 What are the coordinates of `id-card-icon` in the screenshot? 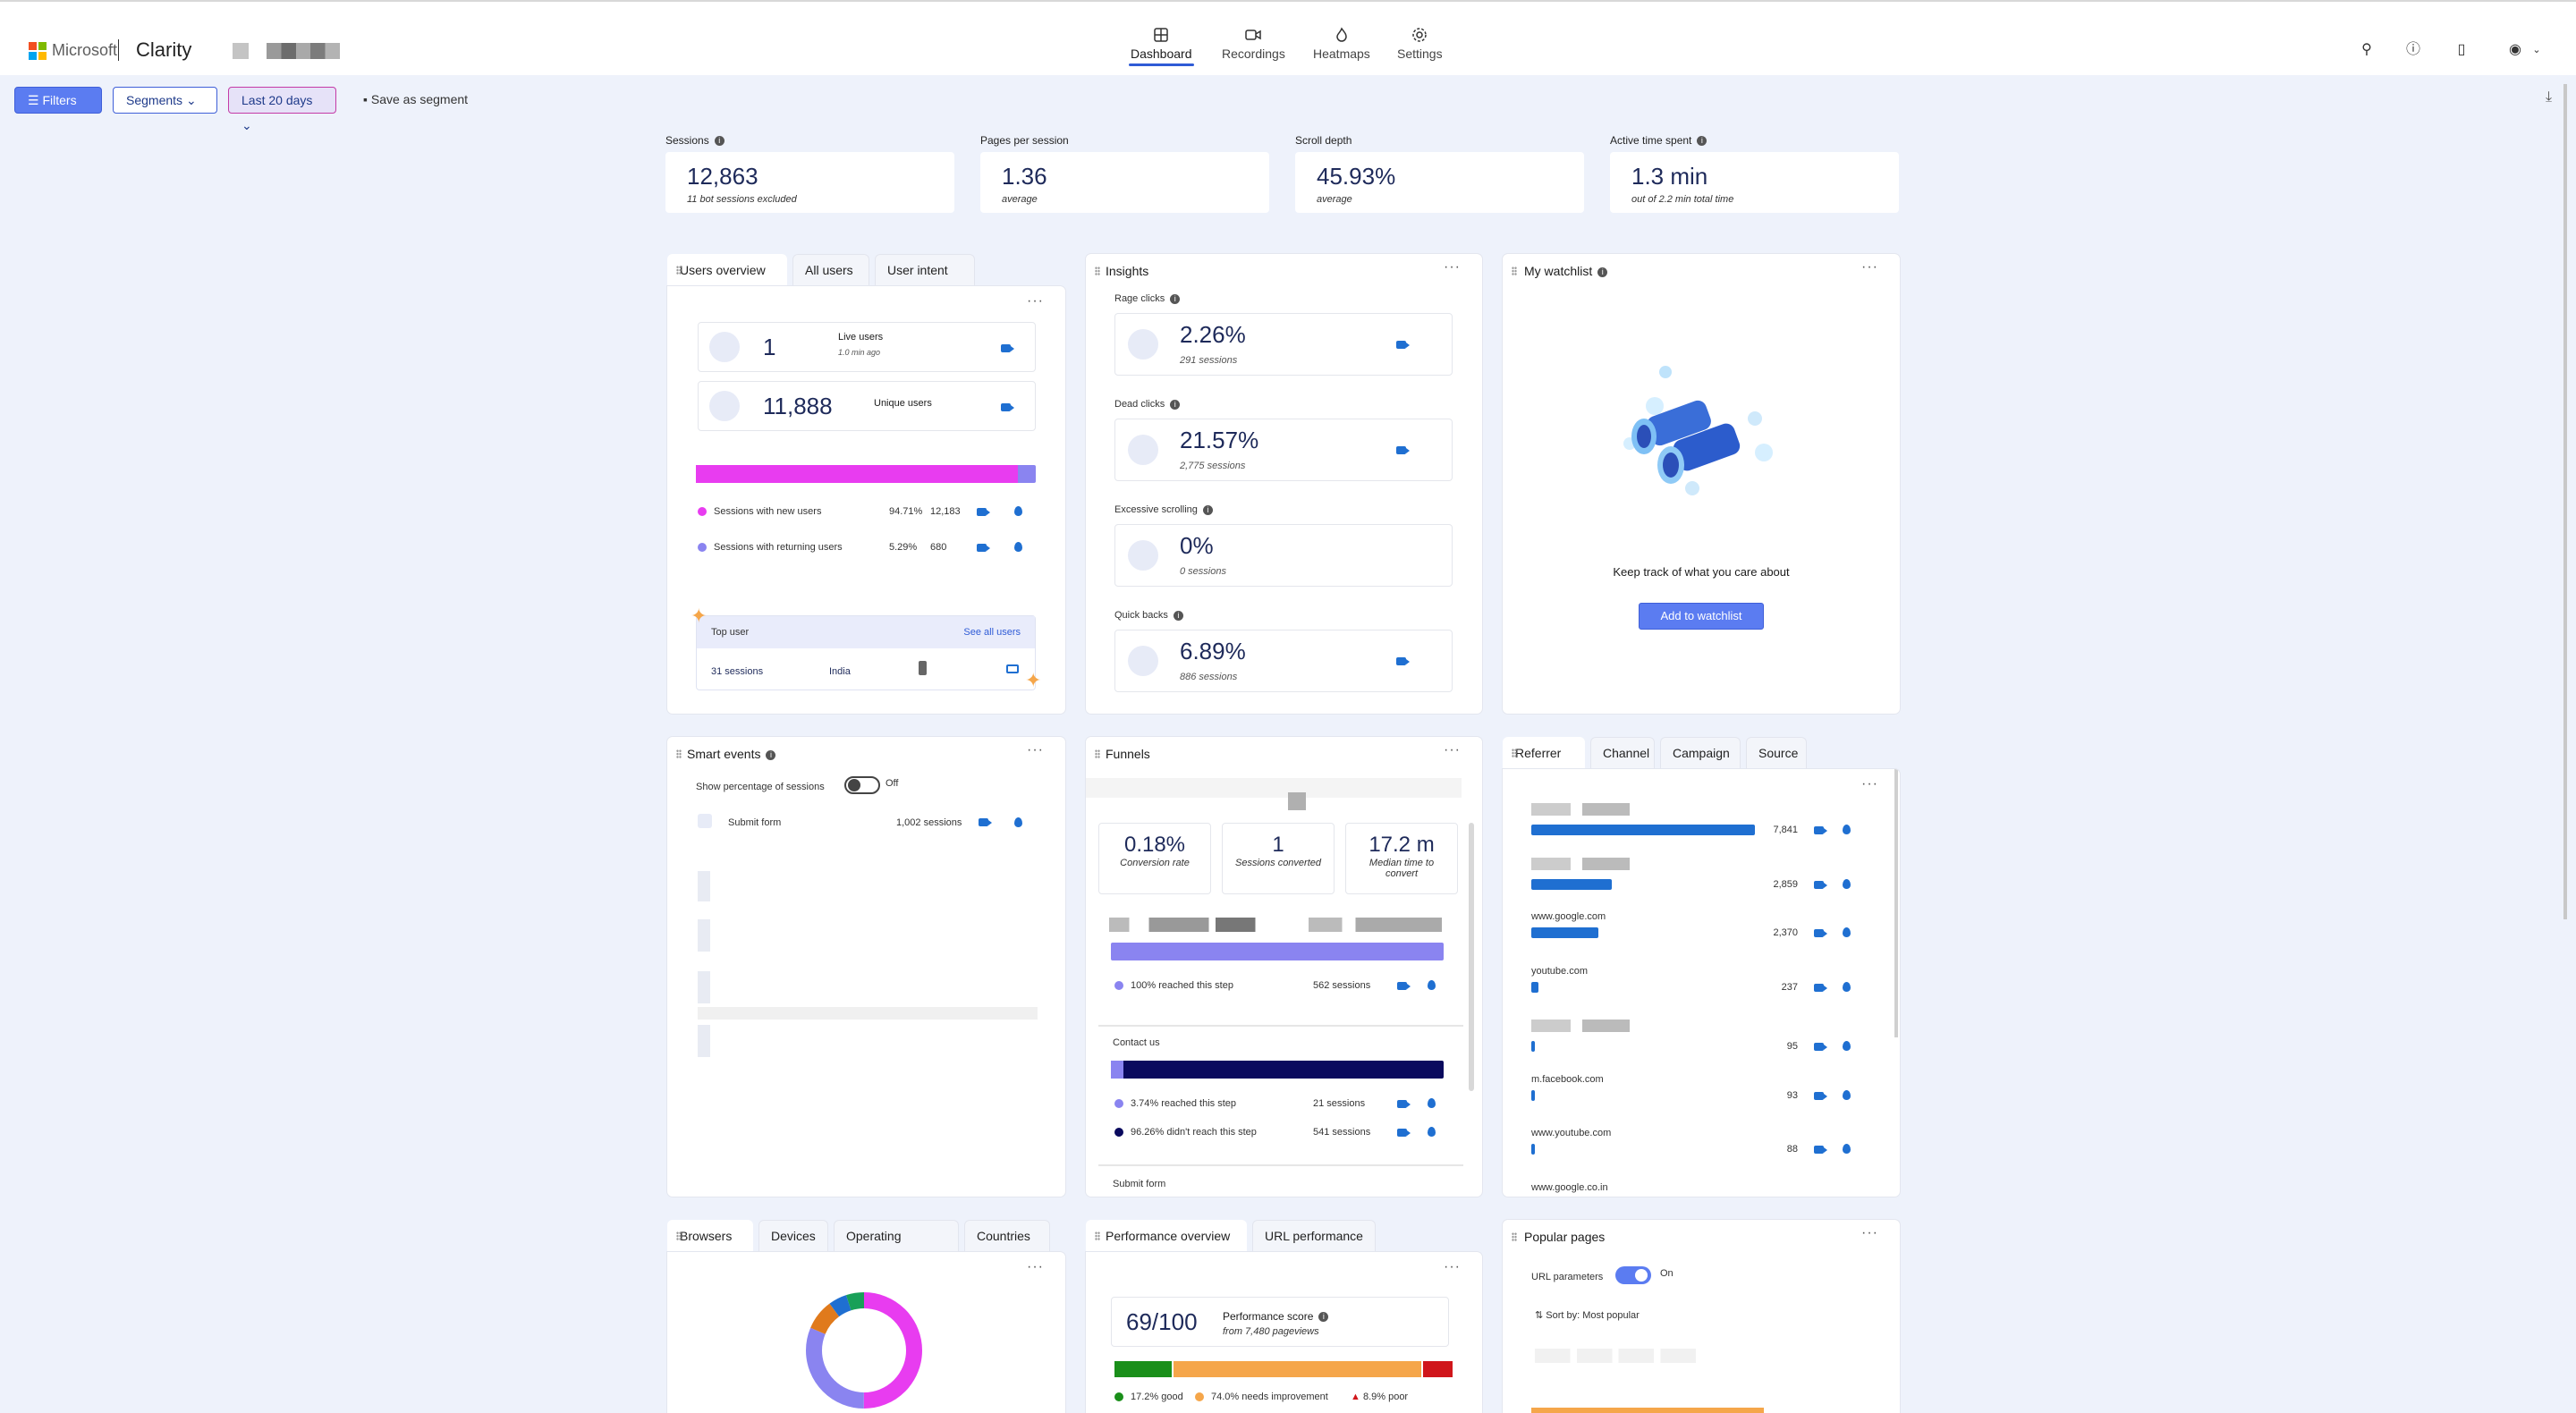 It's located at (1012, 668).